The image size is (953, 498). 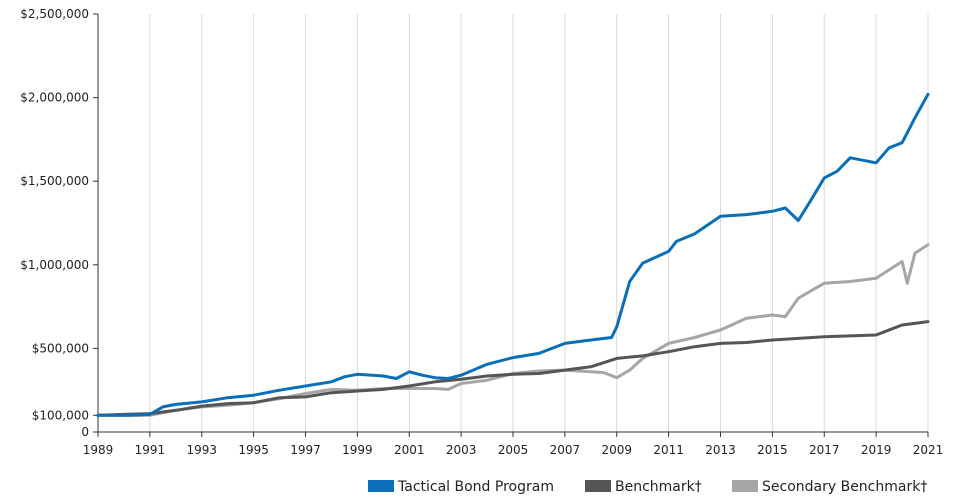 What do you see at coordinates (357, 450) in the screenshot?
I see `x-tick-label-1999: 1999` at bounding box center [357, 450].